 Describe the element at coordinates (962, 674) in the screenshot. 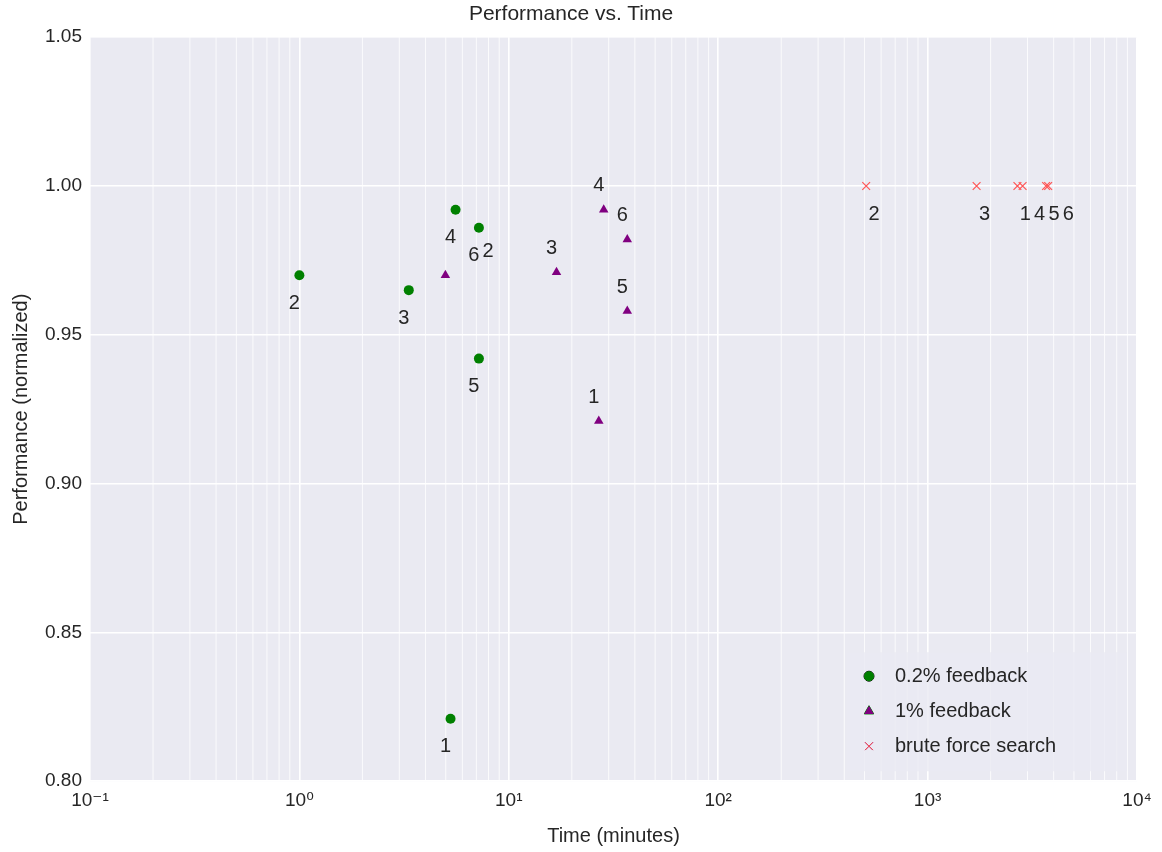

I see `legend-label: 0.2% feedback` at that location.